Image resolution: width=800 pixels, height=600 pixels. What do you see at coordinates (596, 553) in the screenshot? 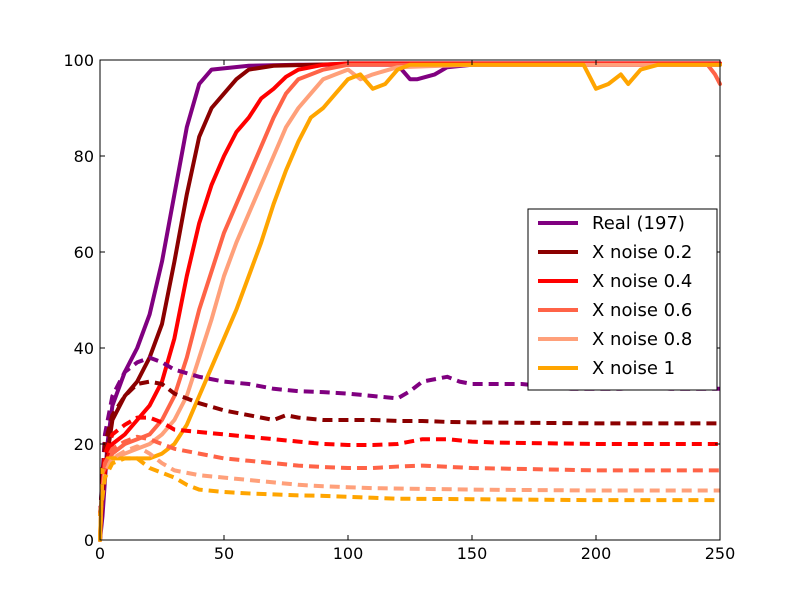
I see `x-tick-label: 200` at bounding box center [596, 553].